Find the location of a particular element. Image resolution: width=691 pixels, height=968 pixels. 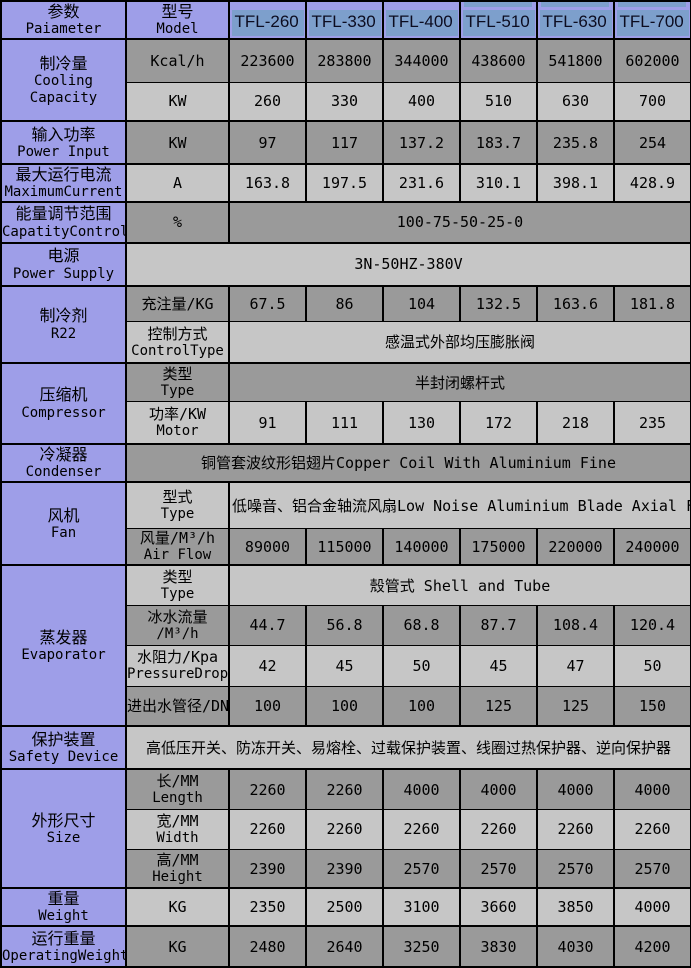

param-zh: 外形尺寸 is located at coordinates (63, 820).